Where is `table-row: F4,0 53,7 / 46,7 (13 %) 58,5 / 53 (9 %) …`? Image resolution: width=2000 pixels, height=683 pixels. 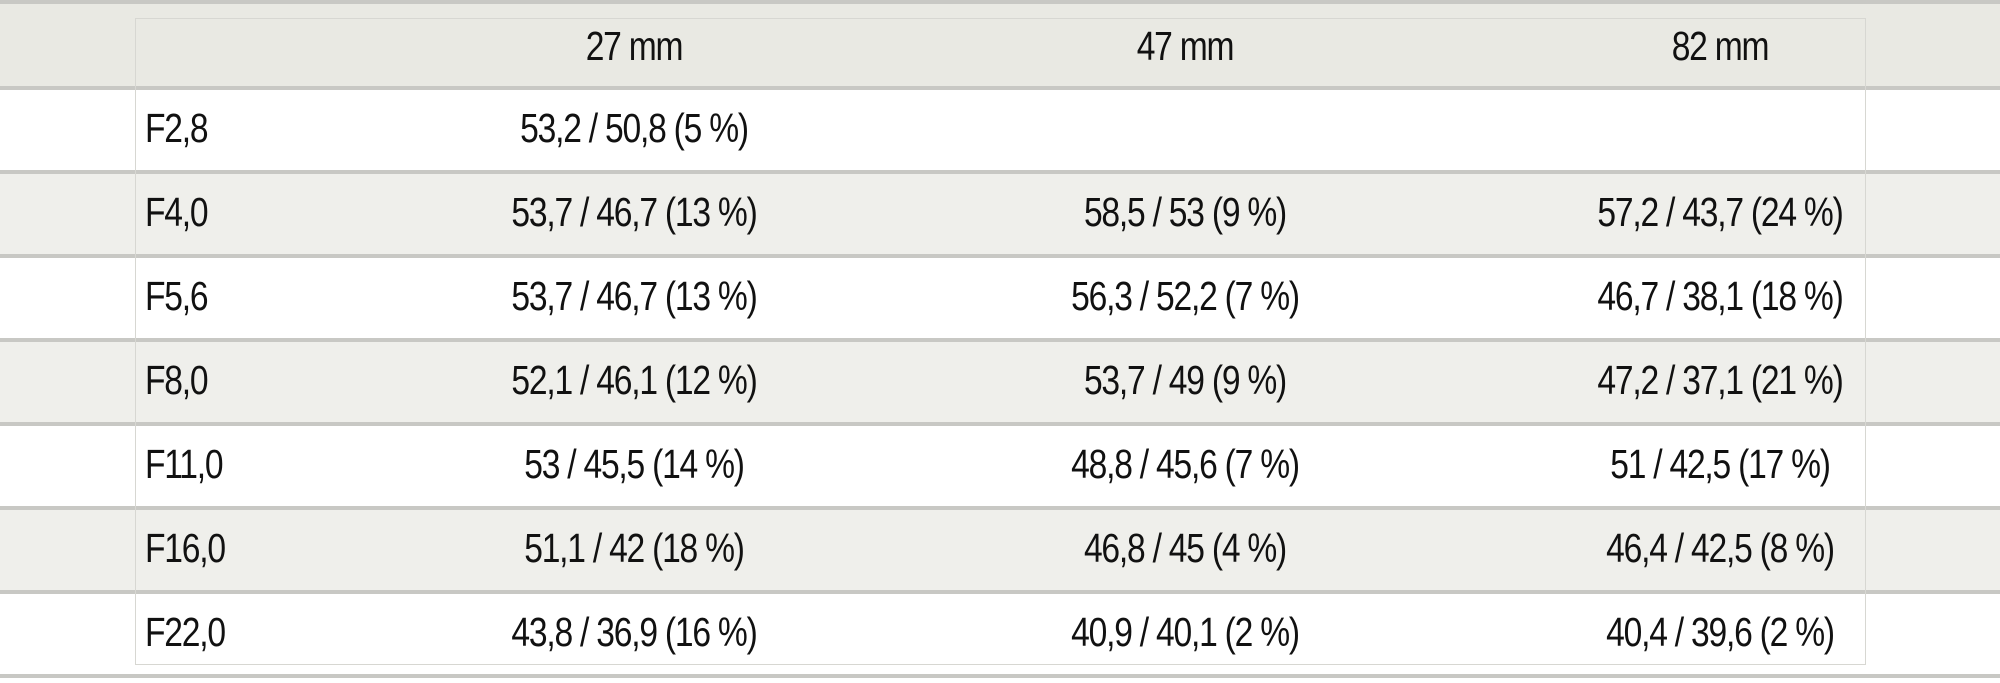
table-row: F4,0 53,7 / 46,7 (13 %) 58,5 / 53 (9 %) … is located at coordinates (1000, 216).